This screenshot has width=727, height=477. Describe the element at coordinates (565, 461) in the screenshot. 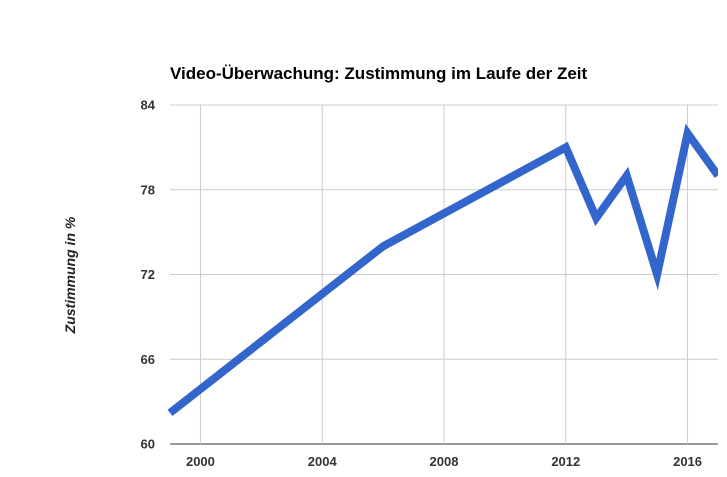

I see `x-tick-label: 2012` at that location.